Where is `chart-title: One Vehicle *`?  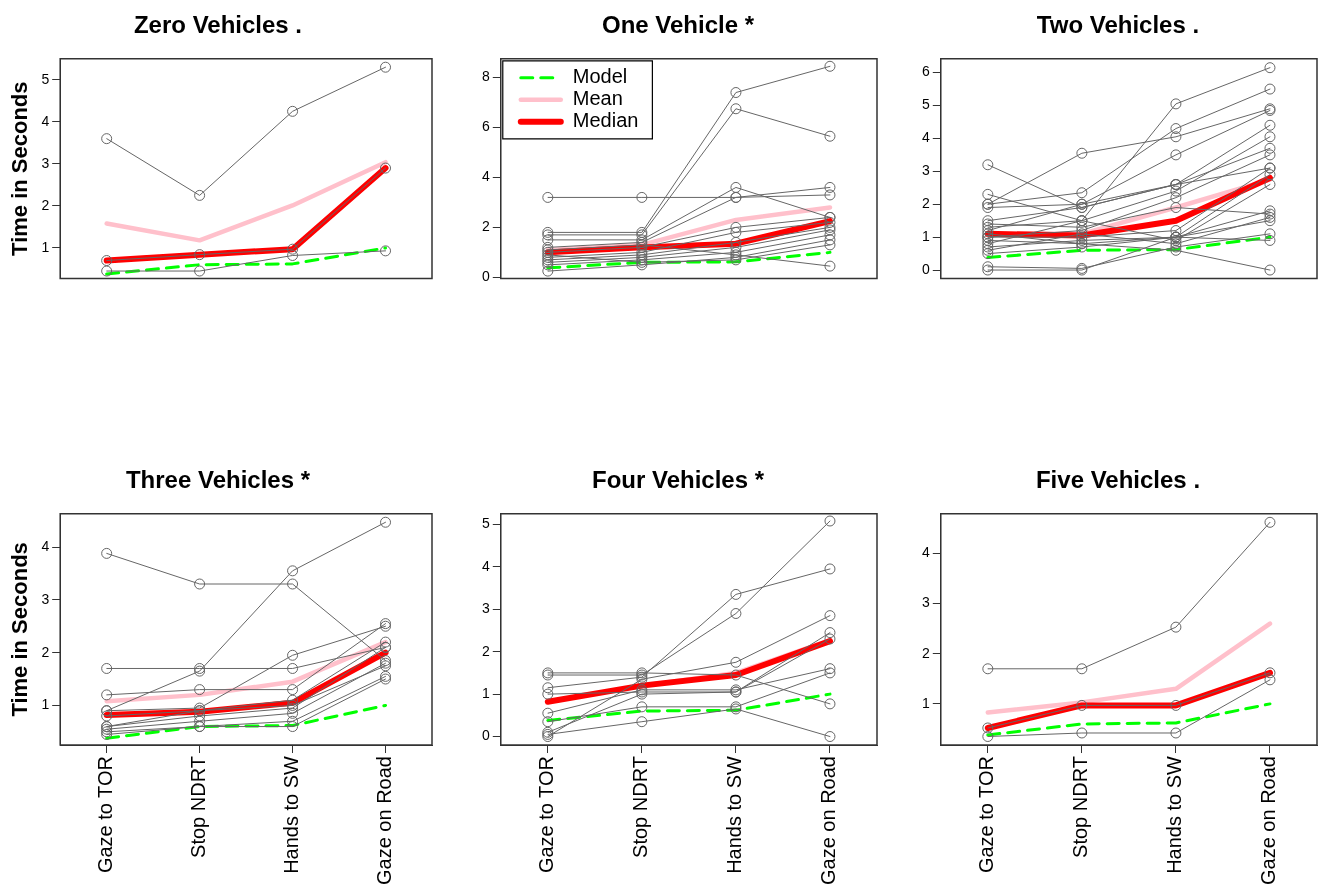 chart-title: One Vehicle * is located at coordinates (678, 25).